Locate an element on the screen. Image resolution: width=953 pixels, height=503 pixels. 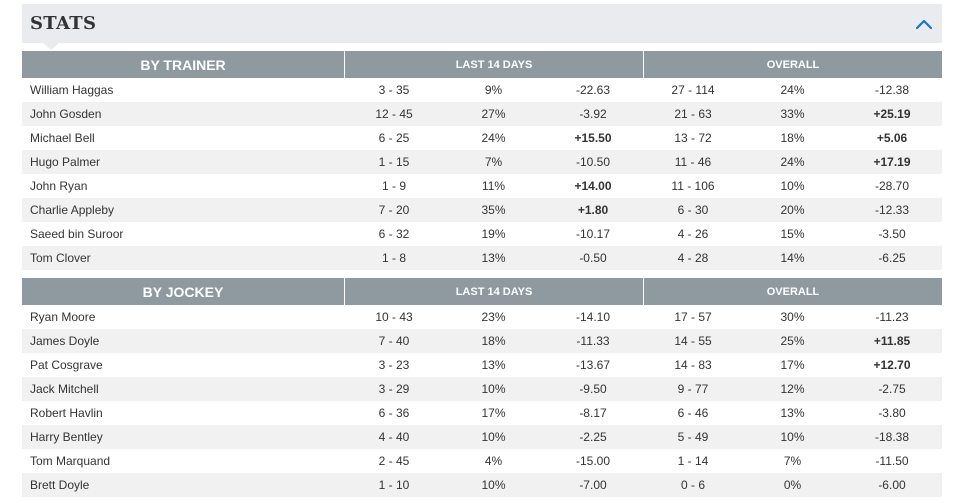
last14-strike-rate: 4% is located at coordinates (493, 461).